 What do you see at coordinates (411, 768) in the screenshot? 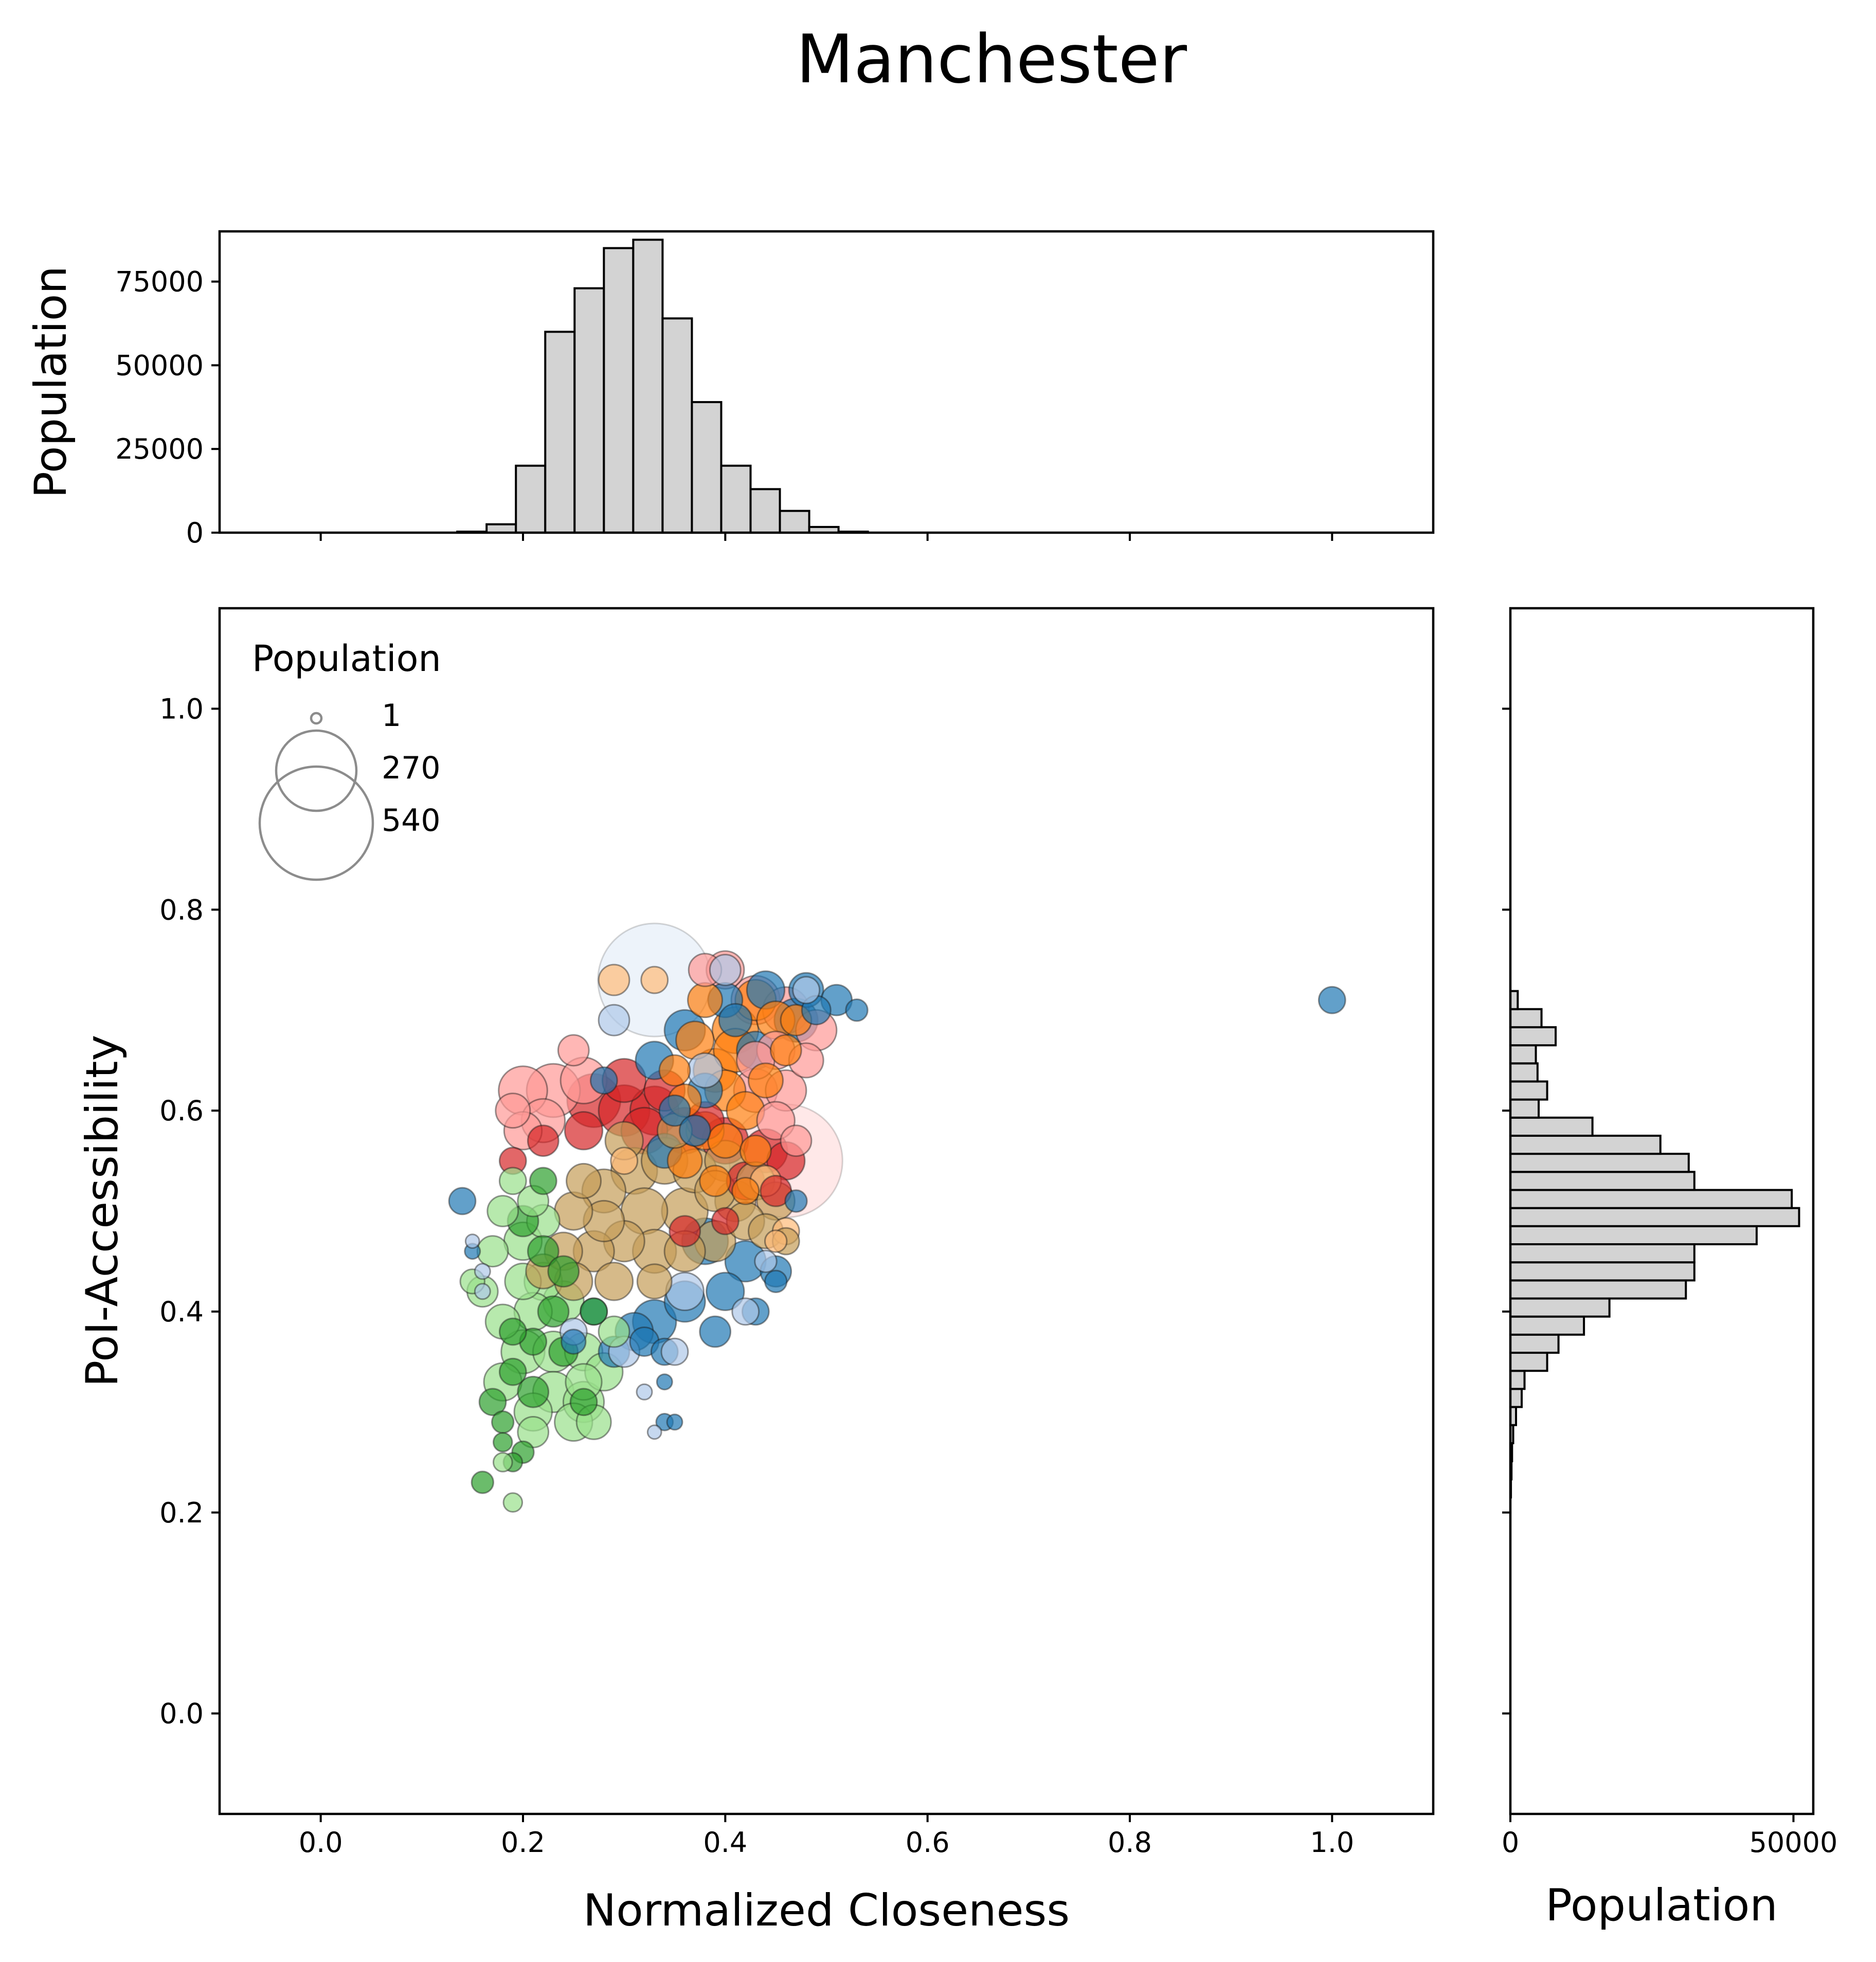
I see `legend-label-270: 270` at bounding box center [411, 768].